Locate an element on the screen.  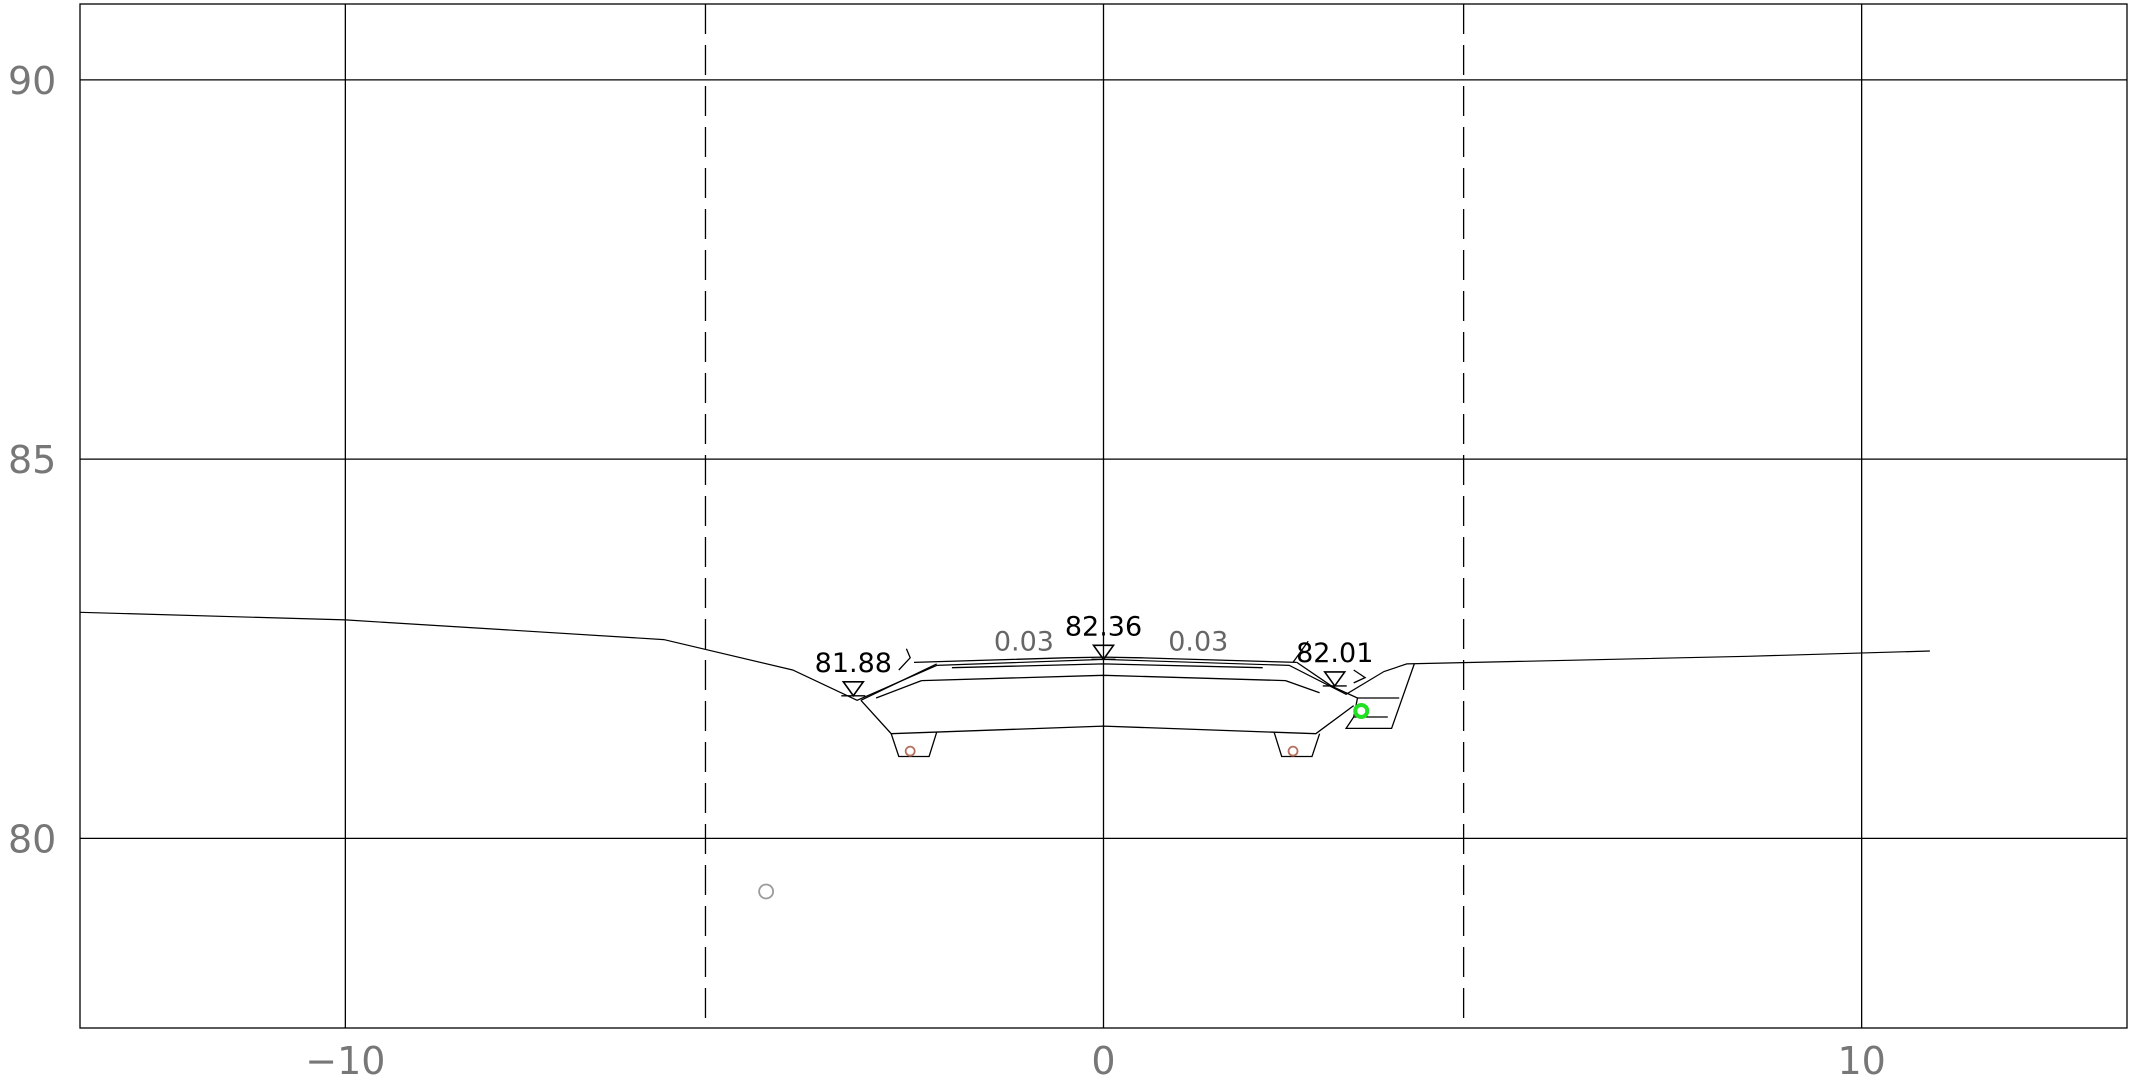
x-tick-label: 10 is located at coordinates (1861, 1059).